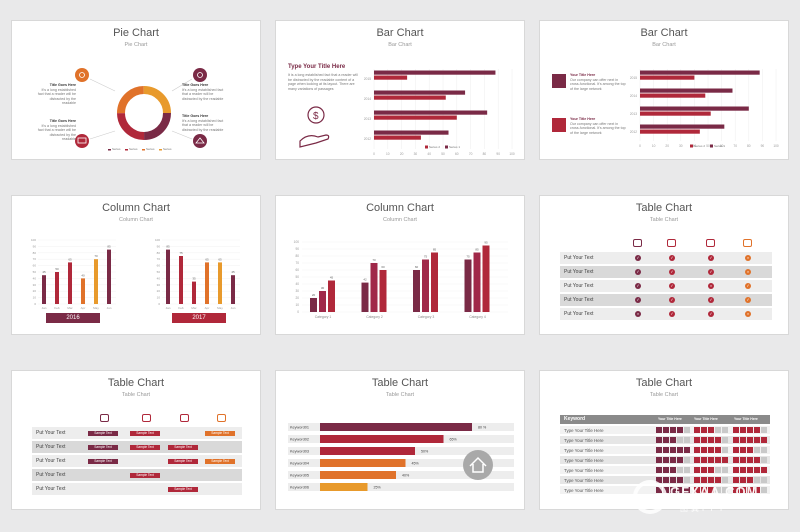 This screenshot has height=532, width=800. What do you see at coordinates (426, 317) in the screenshot?
I see `x-tick-label: Category 3` at bounding box center [426, 317].